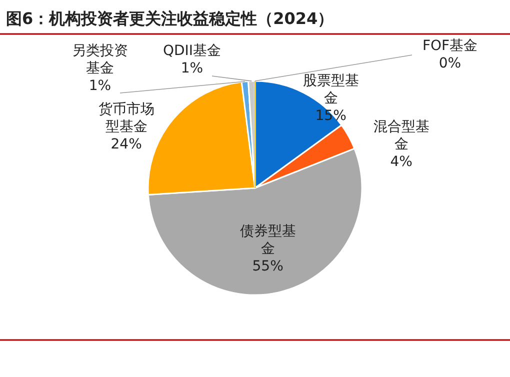  I want to click on title: 图6：机构投资者更关注收益稳定性（2024）, so click(170, 18).